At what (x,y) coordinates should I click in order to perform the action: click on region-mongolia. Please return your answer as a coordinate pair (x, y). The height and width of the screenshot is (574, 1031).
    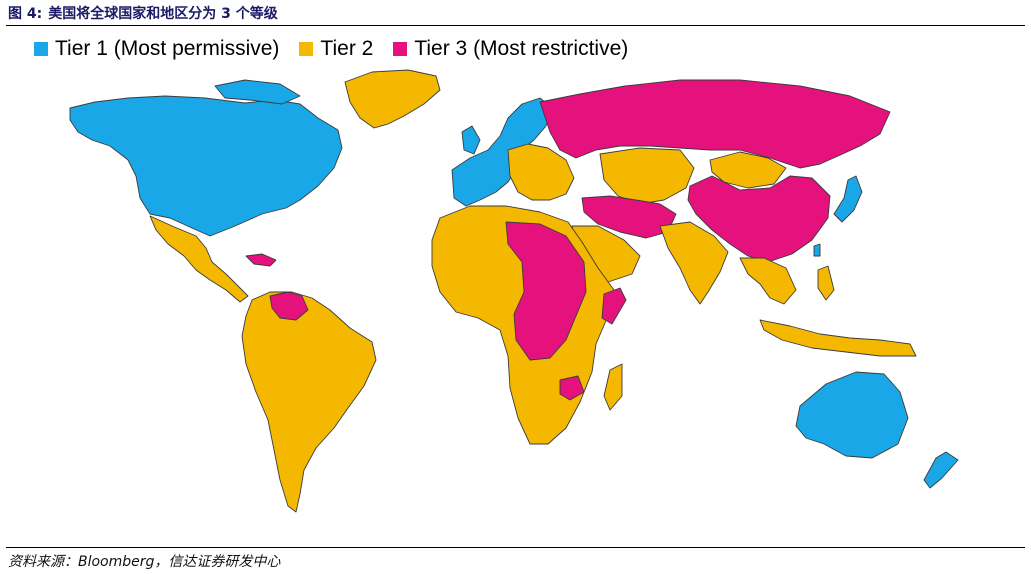
    Looking at the image, I should click on (748, 170).